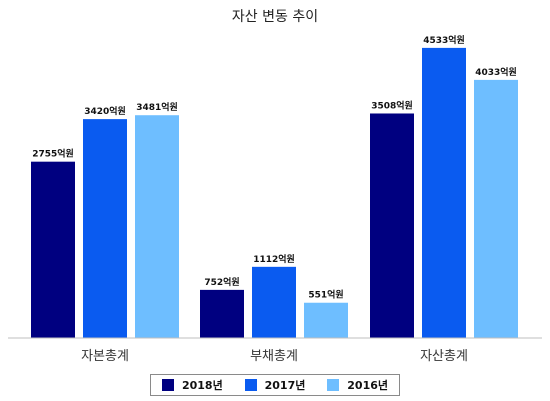 The image size is (550, 401). Describe the element at coordinates (157, 107) in the screenshot. I see `bar-value-label-0-2: 3481억원` at that location.